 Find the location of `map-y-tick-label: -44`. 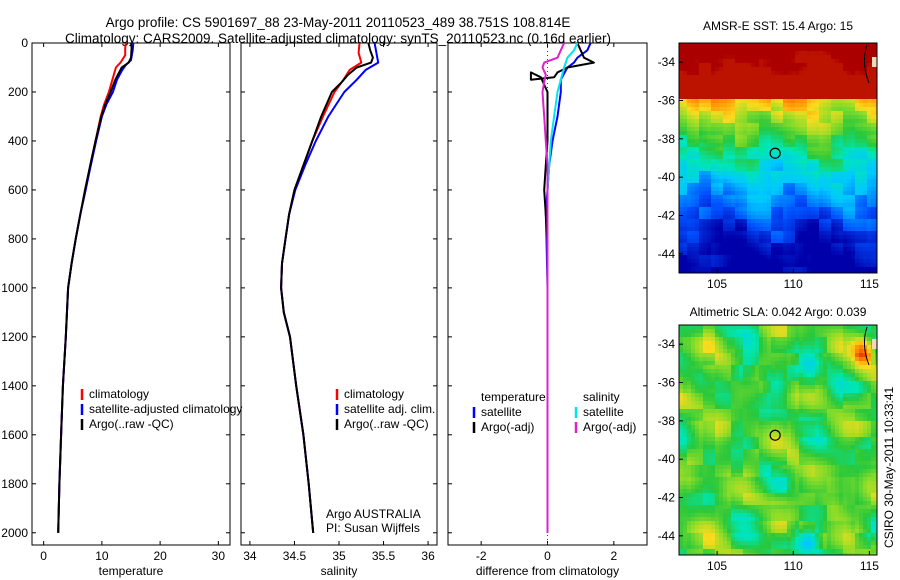

map-y-tick-label: -44 is located at coordinates (667, 254).